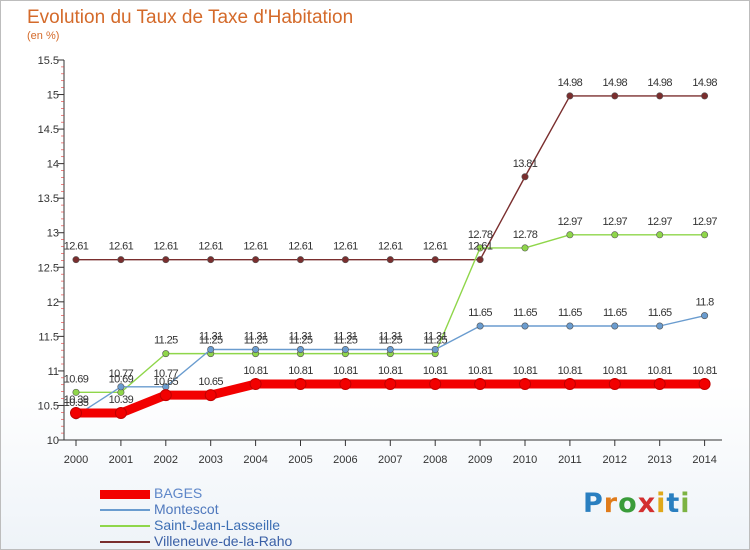 The height and width of the screenshot is (550, 750). I want to click on x-tick-label: 2008, so click(435, 460).